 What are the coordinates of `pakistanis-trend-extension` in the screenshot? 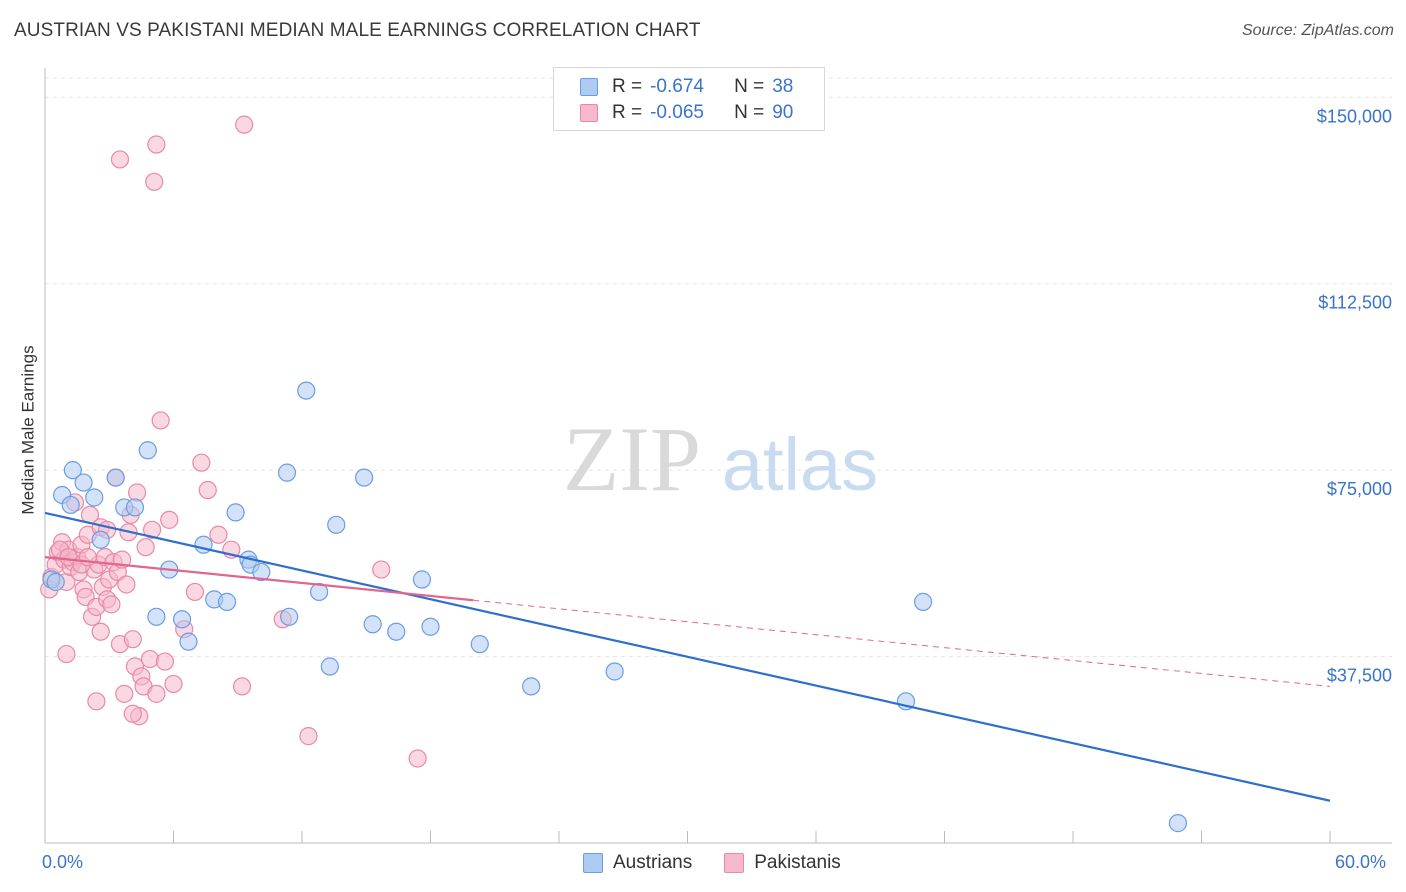 It's located at (902, 643).